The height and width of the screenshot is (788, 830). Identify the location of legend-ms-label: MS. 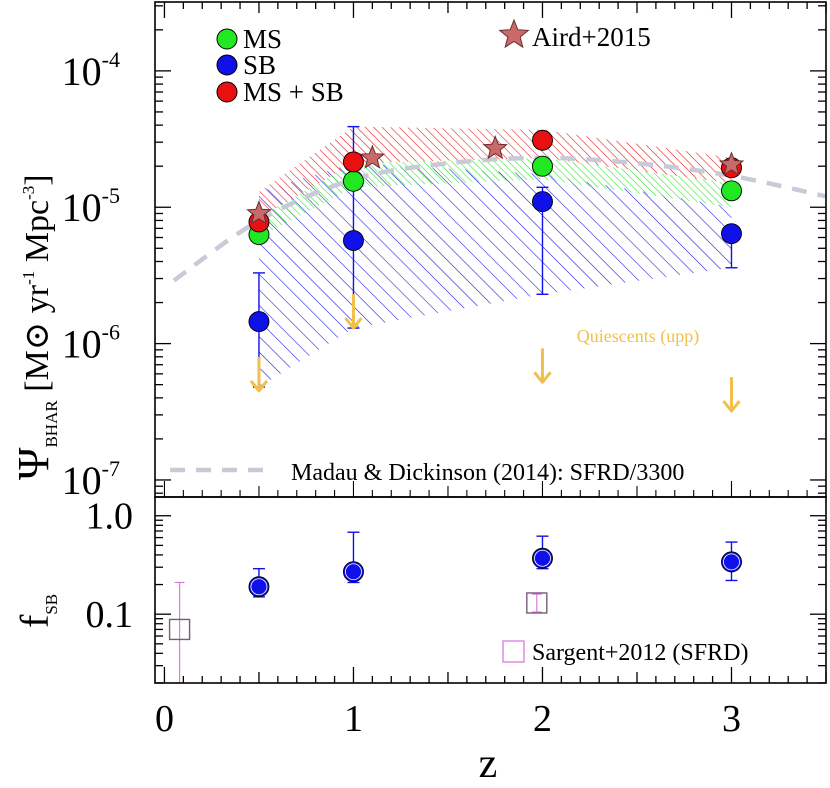
(262, 39).